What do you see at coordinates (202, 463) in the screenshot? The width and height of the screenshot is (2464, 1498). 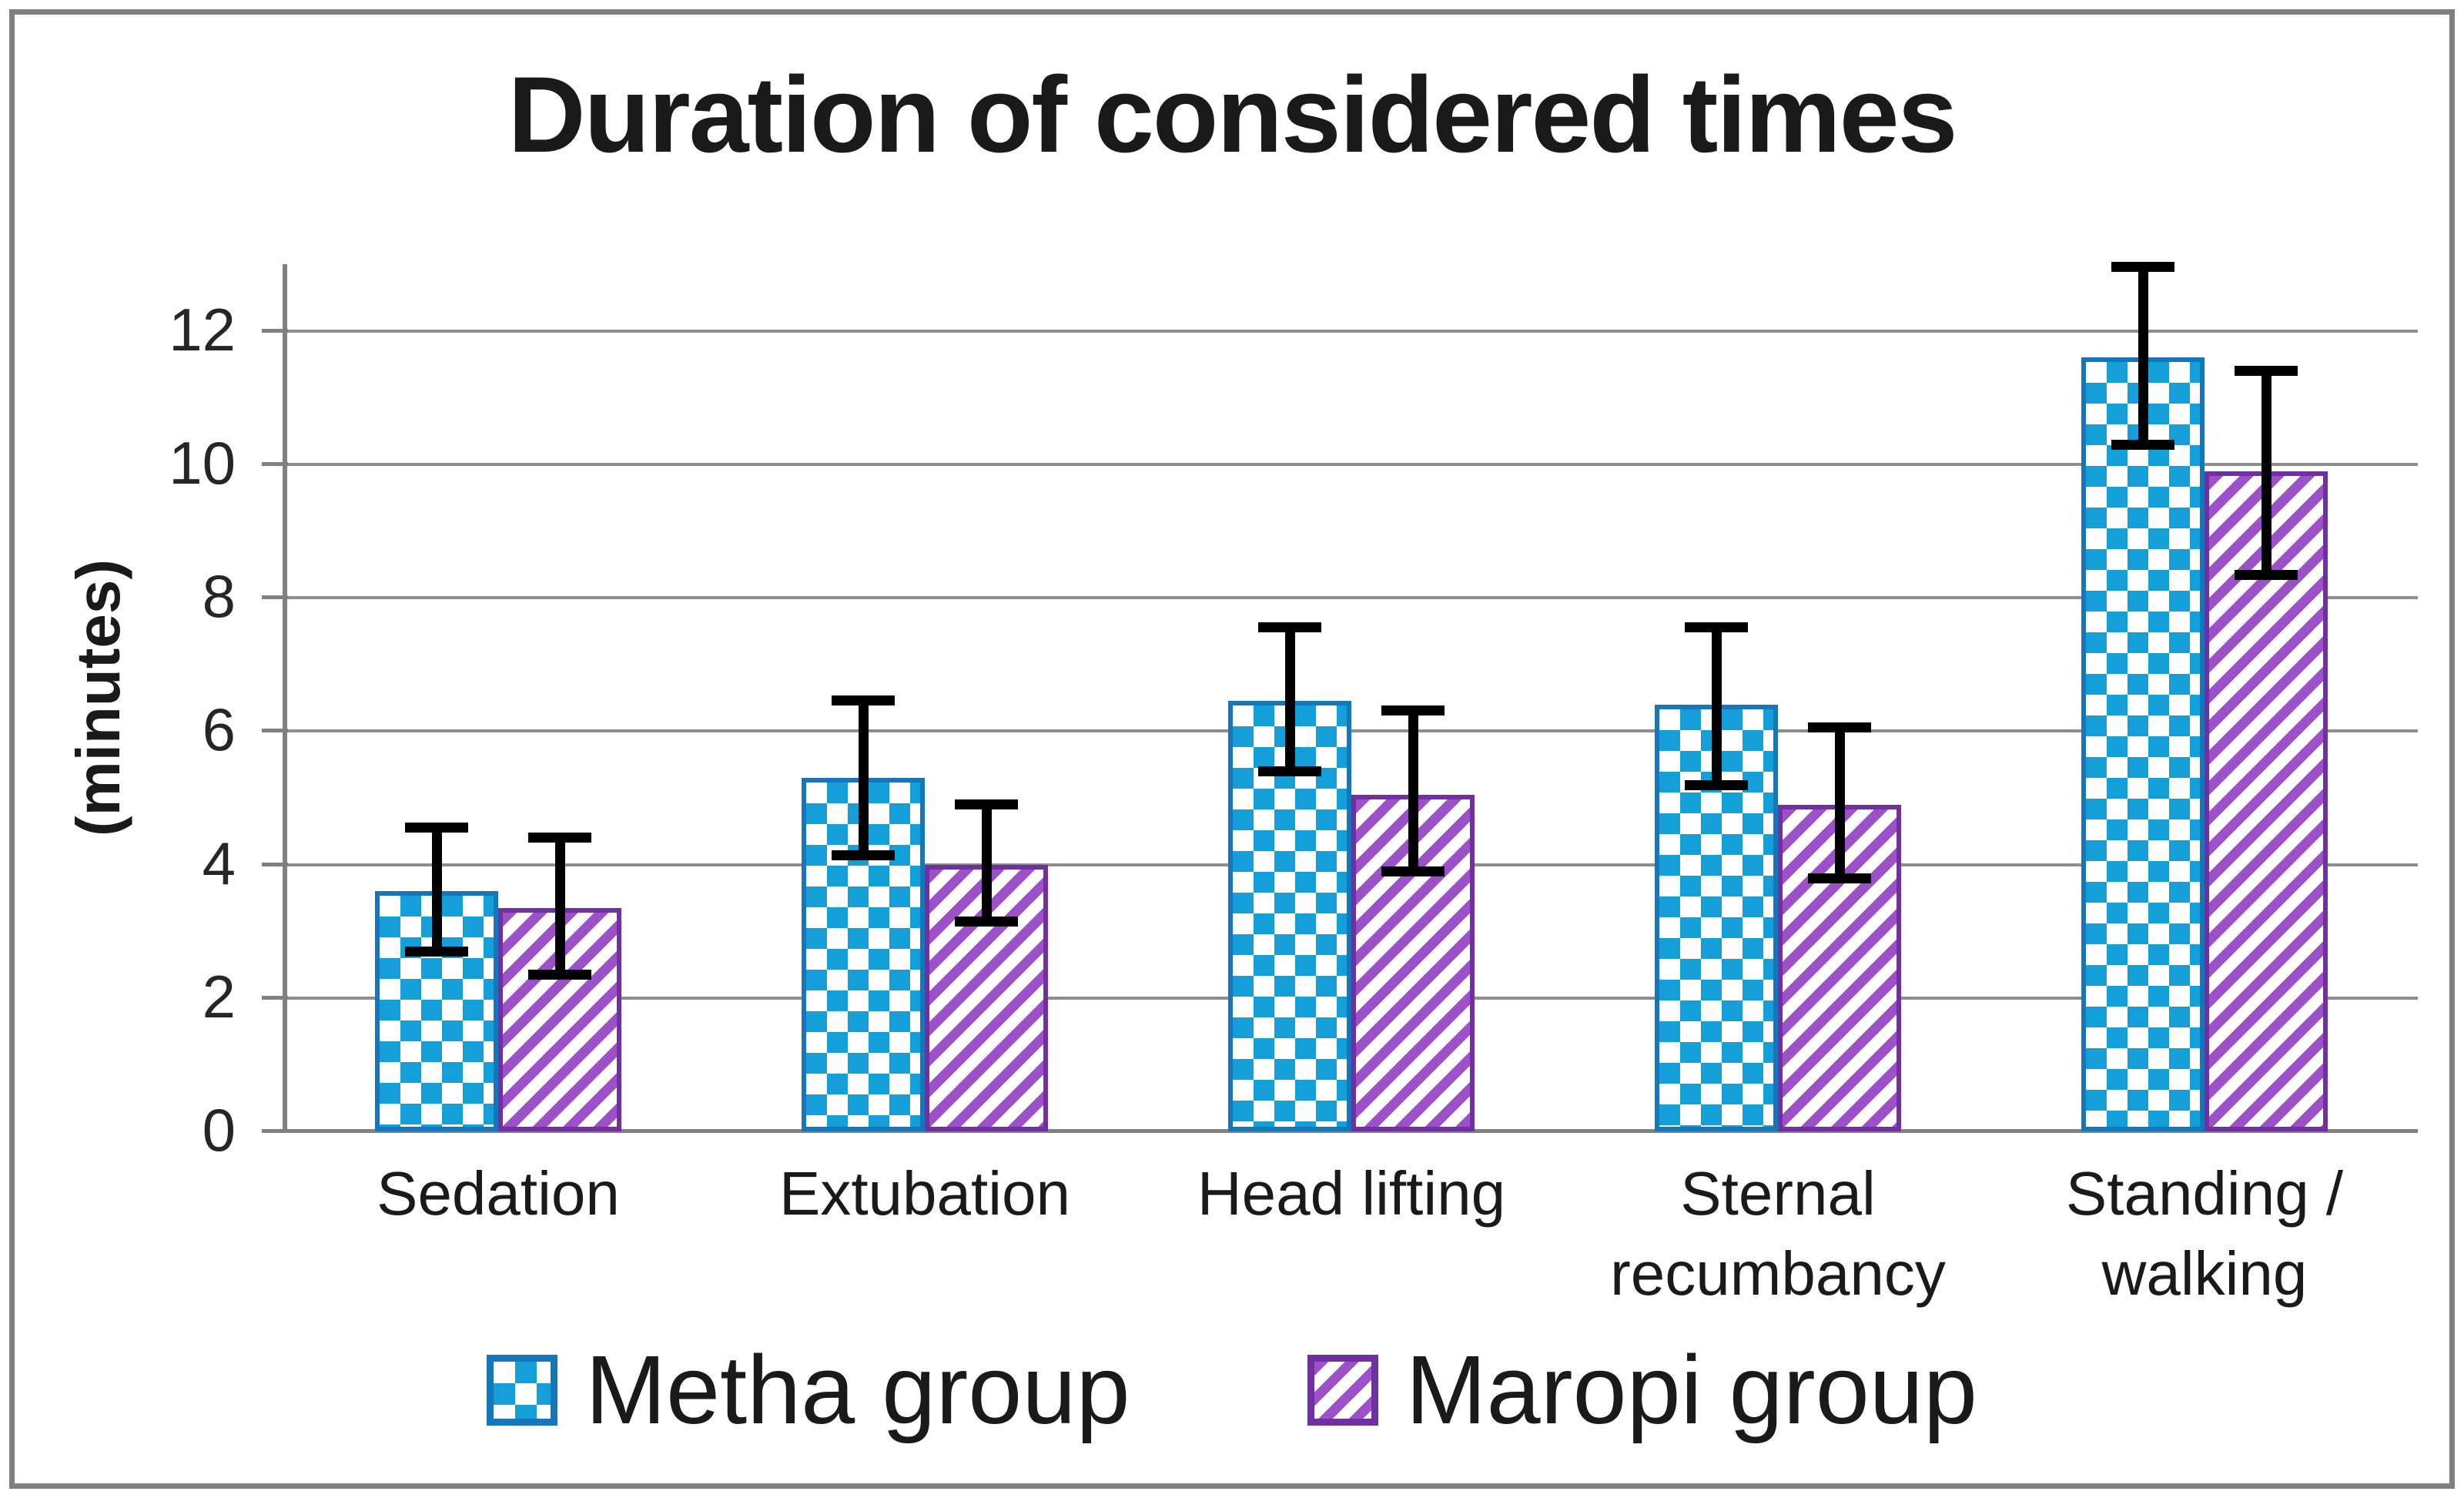 I see `y-tick-label-10: 10` at bounding box center [202, 463].